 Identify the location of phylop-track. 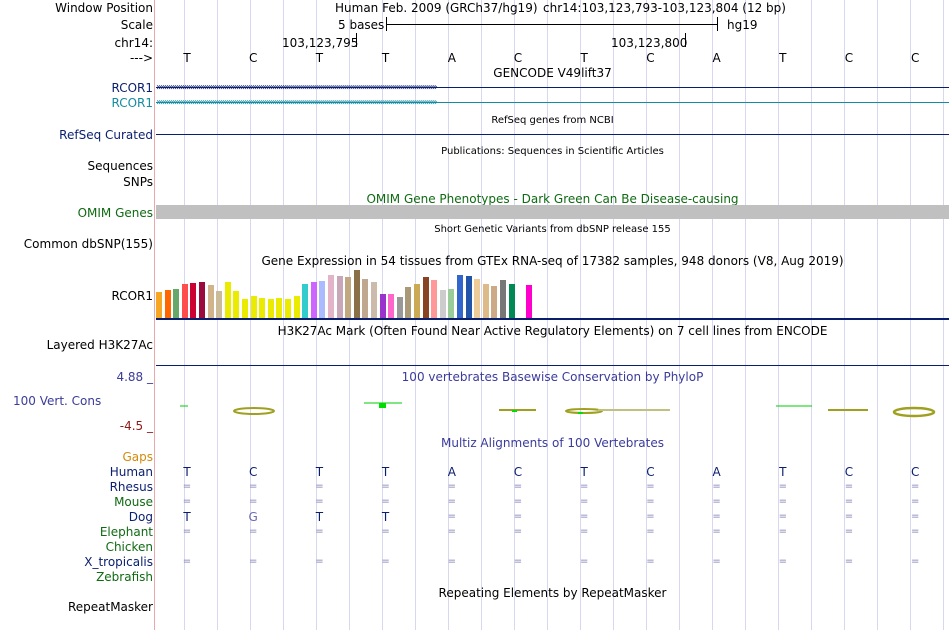
(552, 407).